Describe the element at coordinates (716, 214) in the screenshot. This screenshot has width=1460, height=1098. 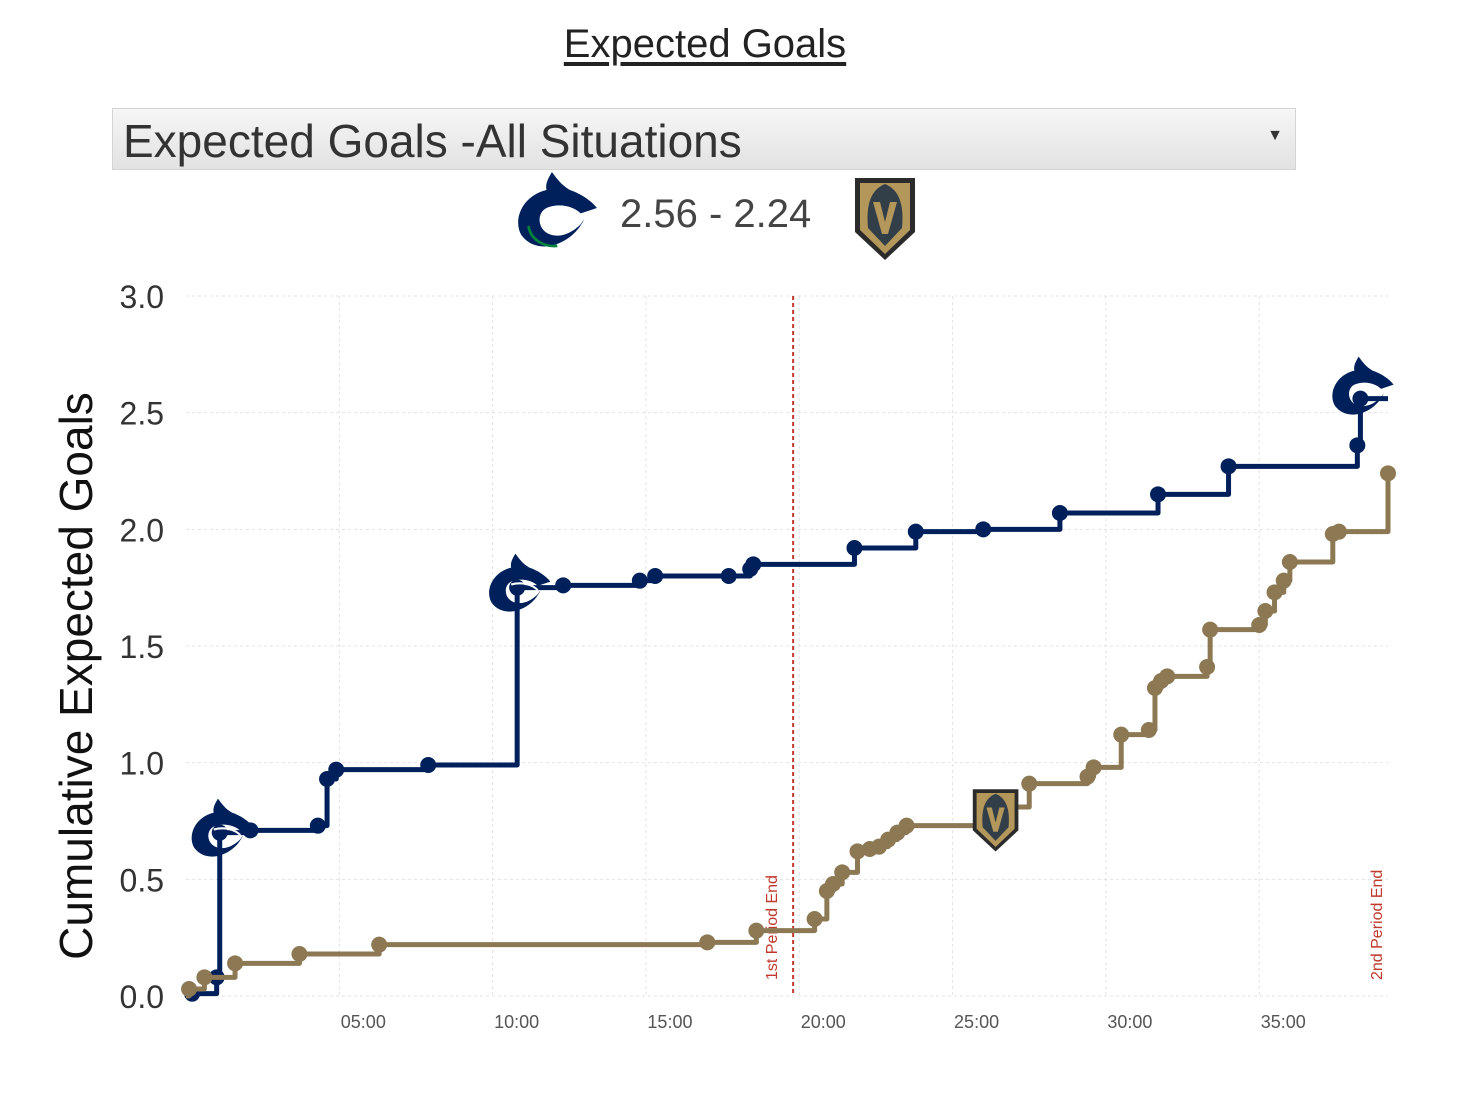
I see `score-display: 2.56 - 2.24` at that location.